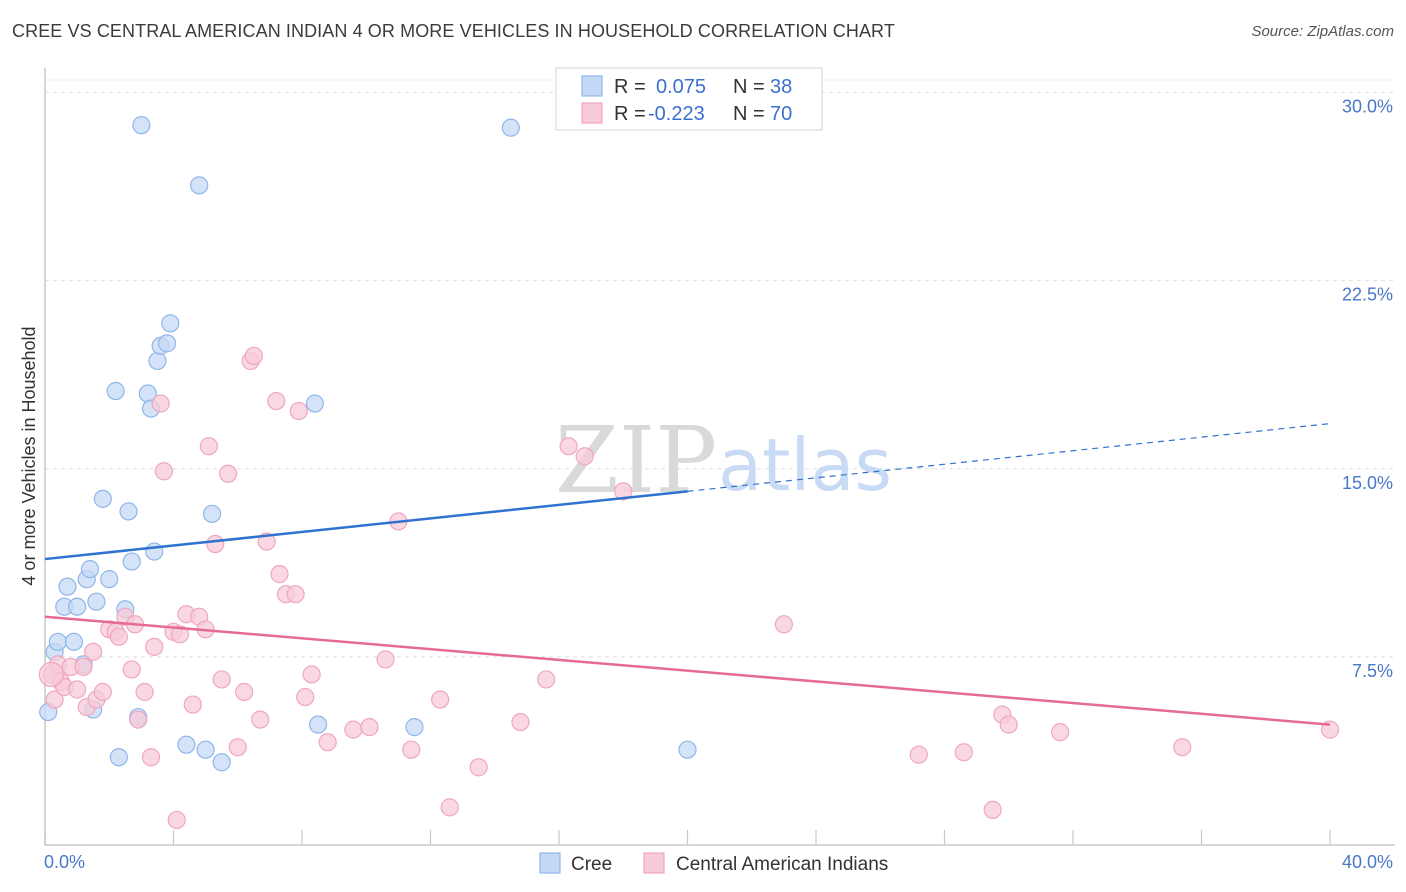  I want to click on bottom-legend-label-cree: Cree, so click(591, 864).